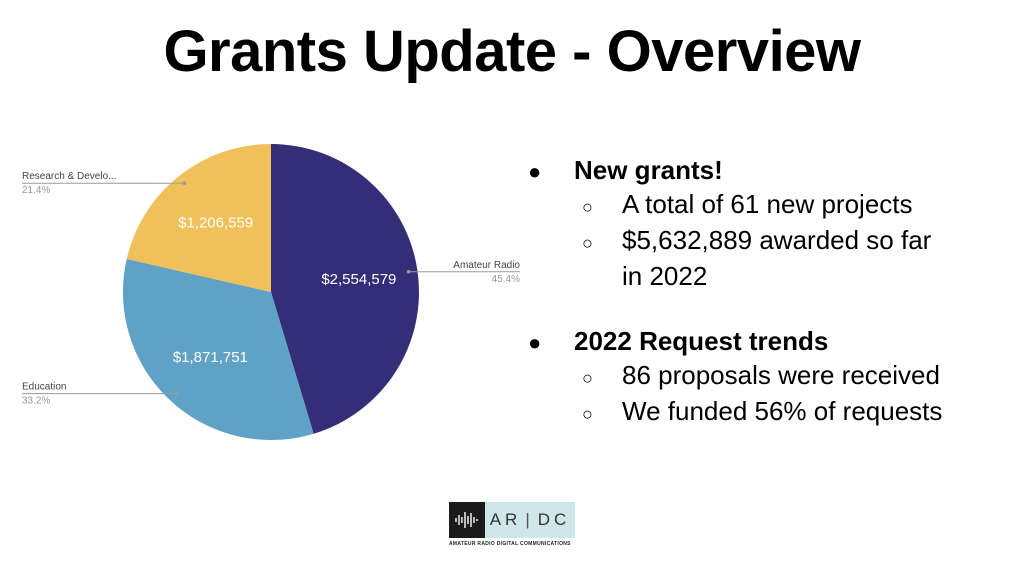 Image resolution: width=1024 pixels, height=565 pixels. I want to click on bullet-heading-text: New grants!, so click(648, 170).